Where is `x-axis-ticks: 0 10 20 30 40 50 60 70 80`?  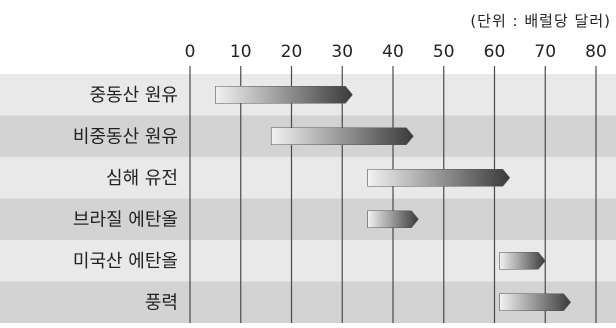
x-axis-ticks: 0 10 20 30 40 50 60 70 80 is located at coordinates (396, 52).